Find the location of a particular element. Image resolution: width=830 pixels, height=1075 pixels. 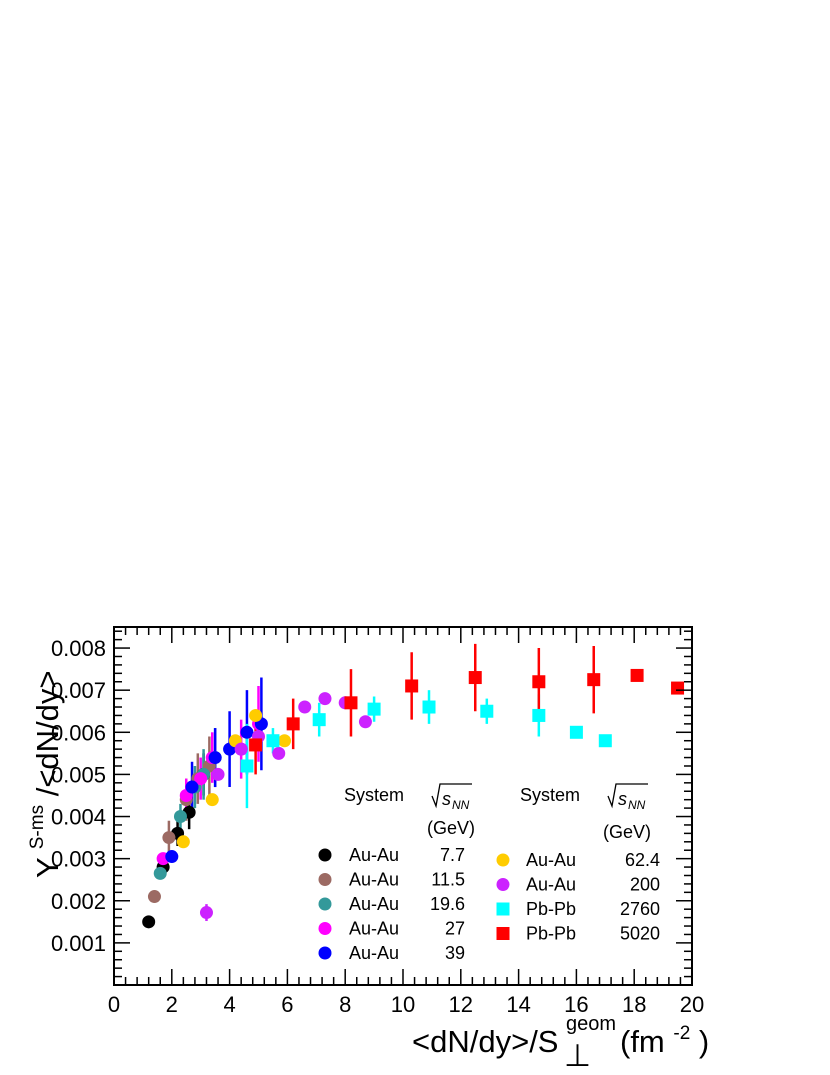

y-axis-title-main: Y is located at coordinates (47, 868).